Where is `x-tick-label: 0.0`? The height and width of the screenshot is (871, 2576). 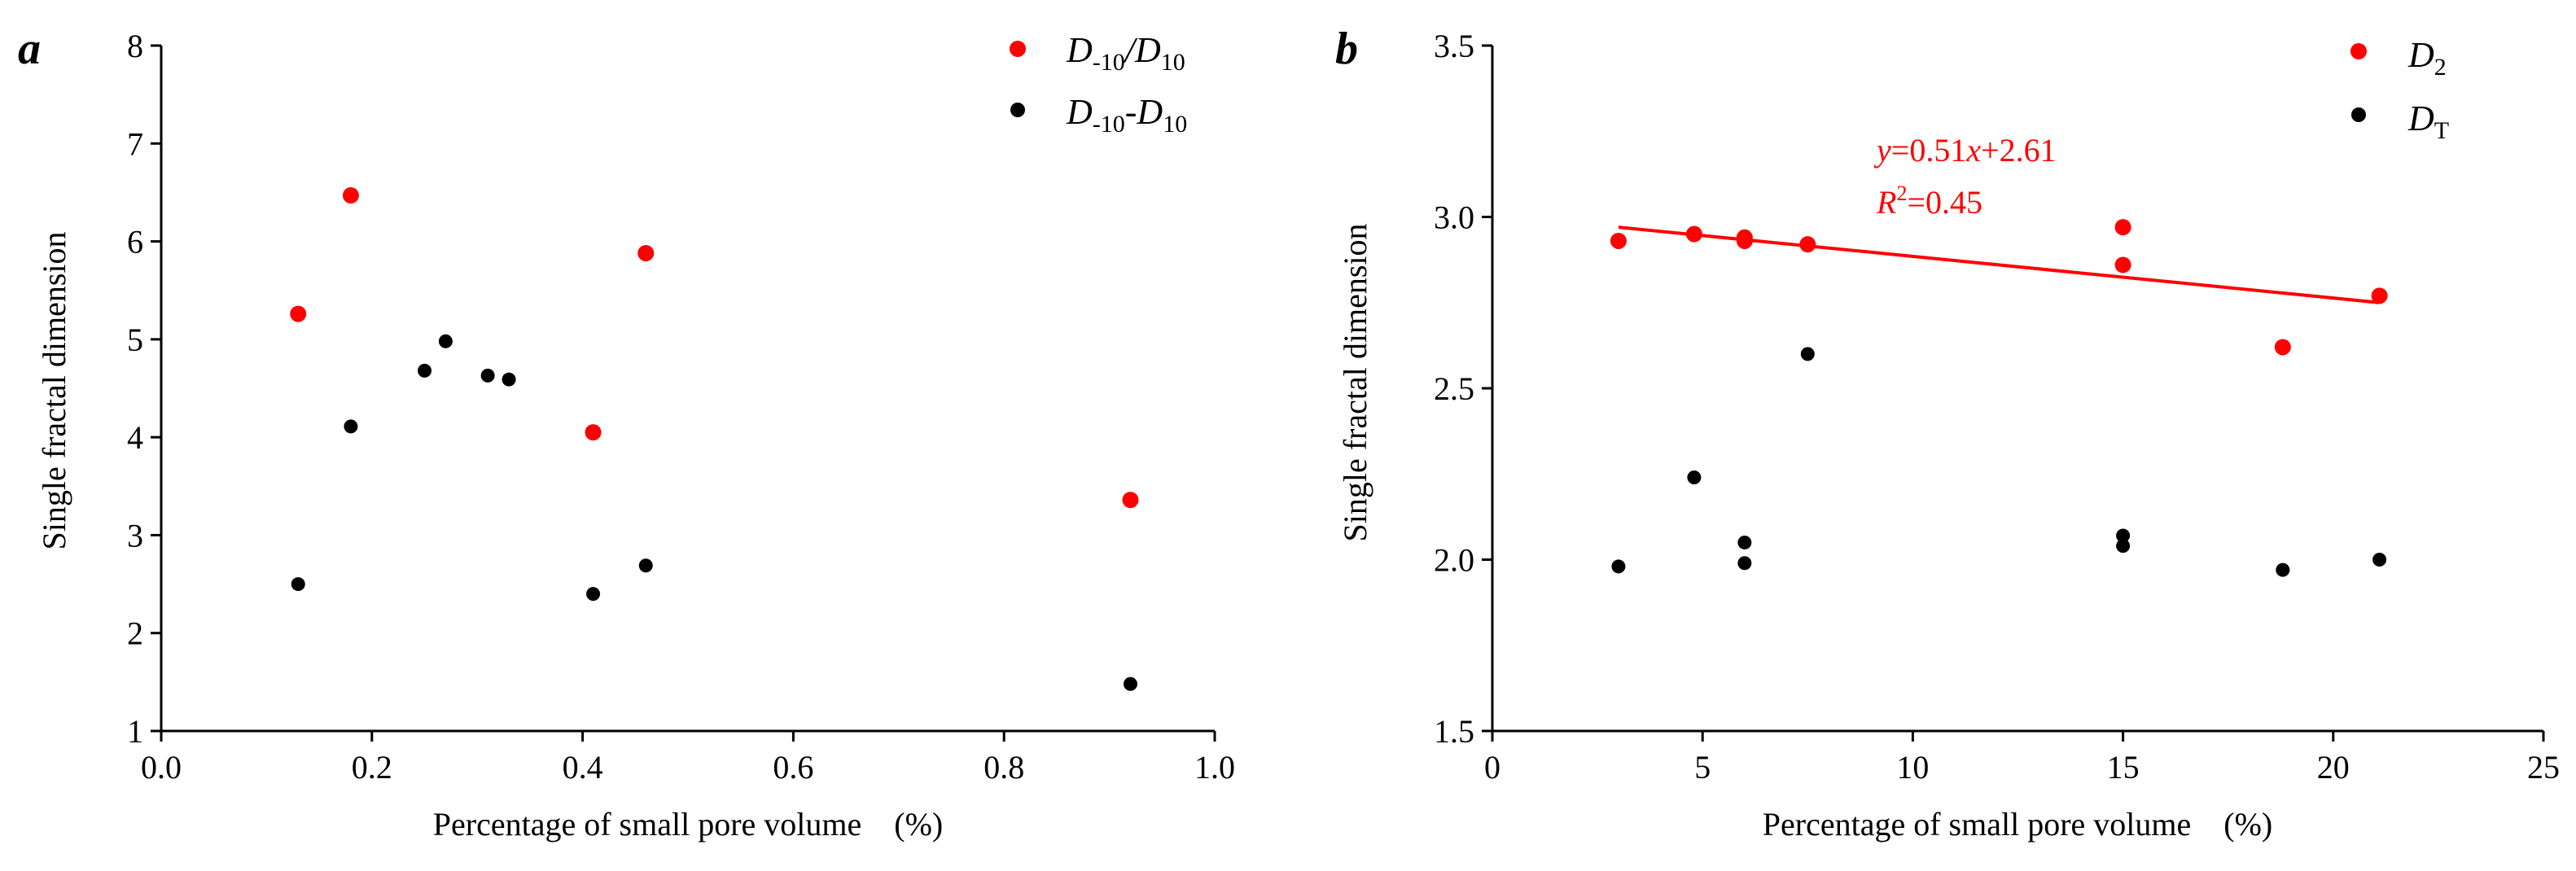
x-tick-label: 0.0 is located at coordinates (161, 767).